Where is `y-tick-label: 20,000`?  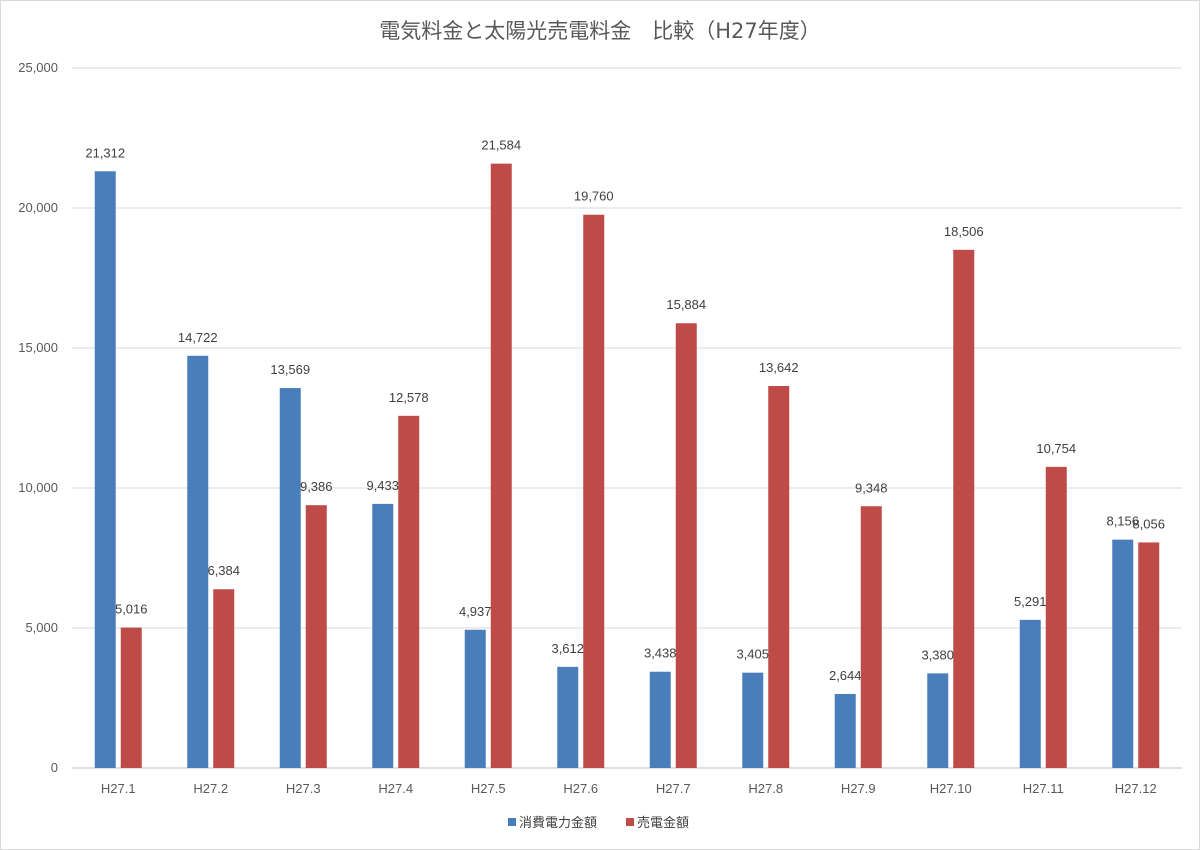
y-tick-label: 20,000 is located at coordinates (38, 207).